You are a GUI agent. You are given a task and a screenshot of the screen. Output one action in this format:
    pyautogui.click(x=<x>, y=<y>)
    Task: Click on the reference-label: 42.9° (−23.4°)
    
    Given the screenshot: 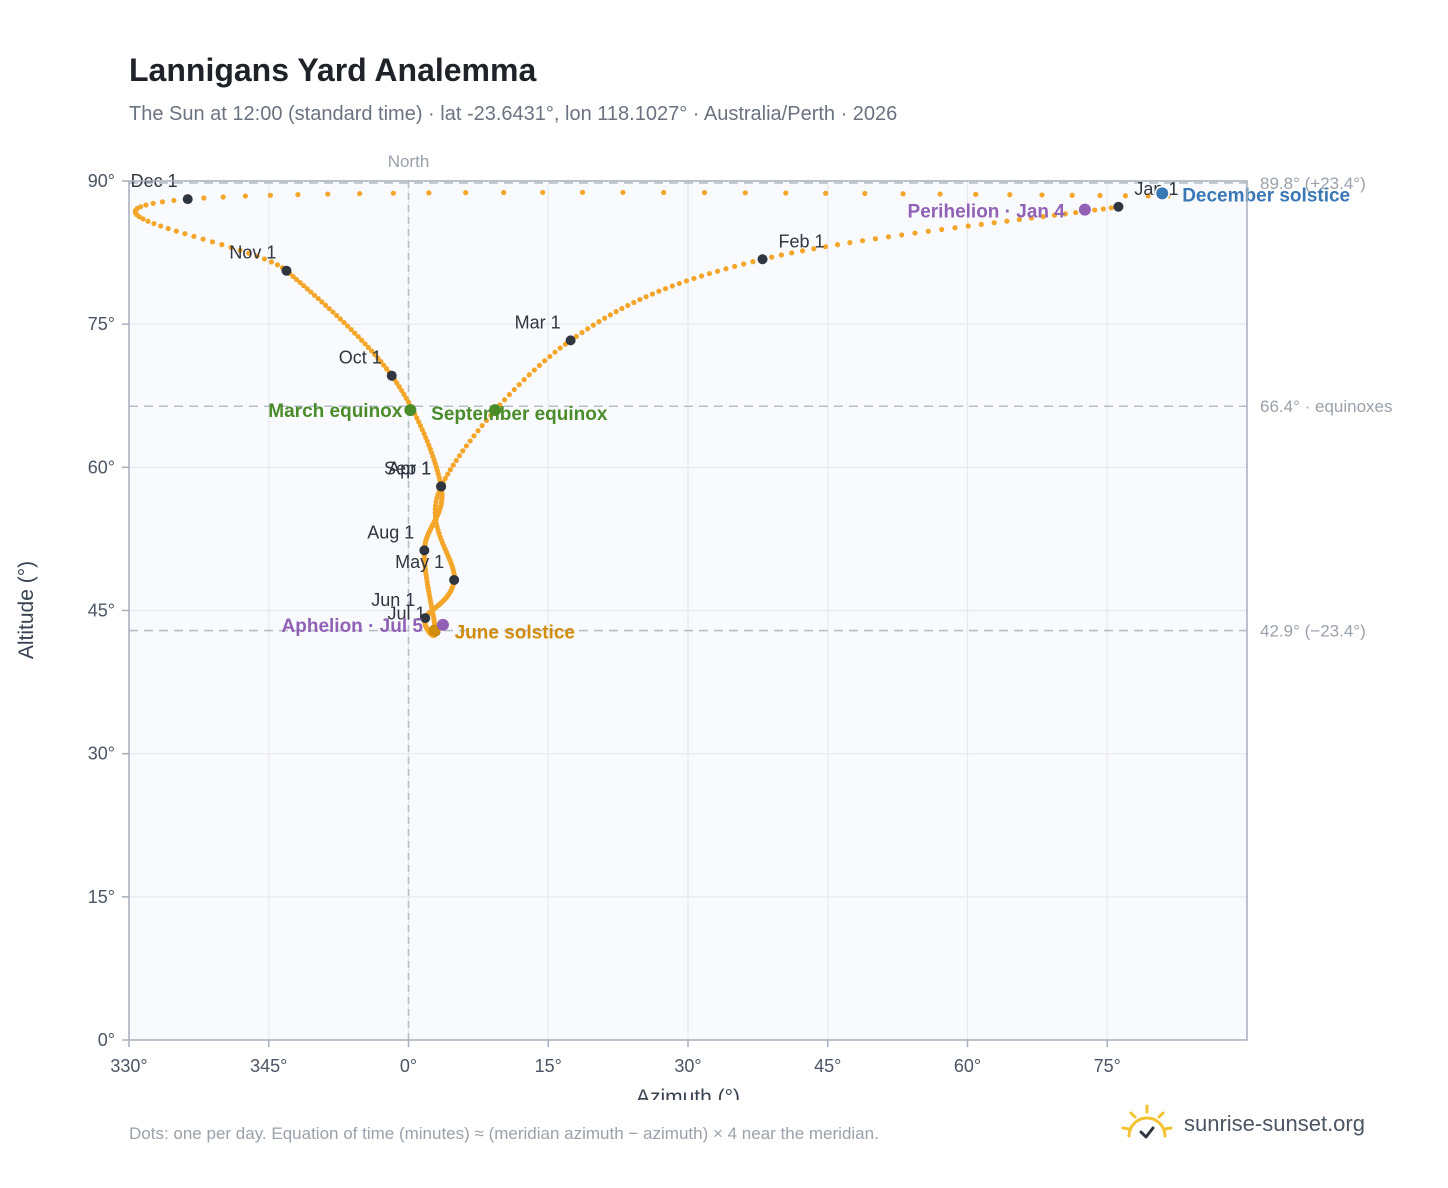 What is the action you would take?
    pyautogui.click(x=1313, y=631)
    